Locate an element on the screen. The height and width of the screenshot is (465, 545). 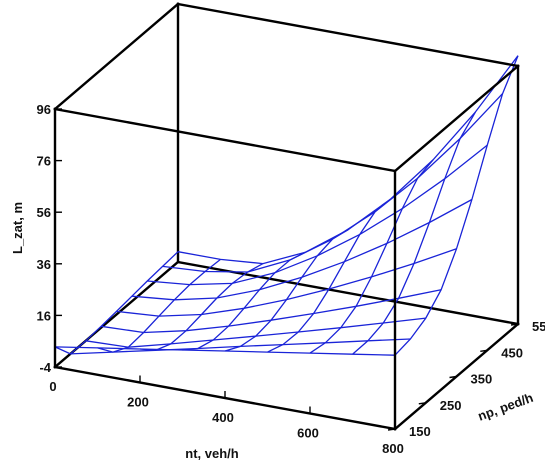
y-axis-label: np, ped/h is located at coordinates (505, 407).